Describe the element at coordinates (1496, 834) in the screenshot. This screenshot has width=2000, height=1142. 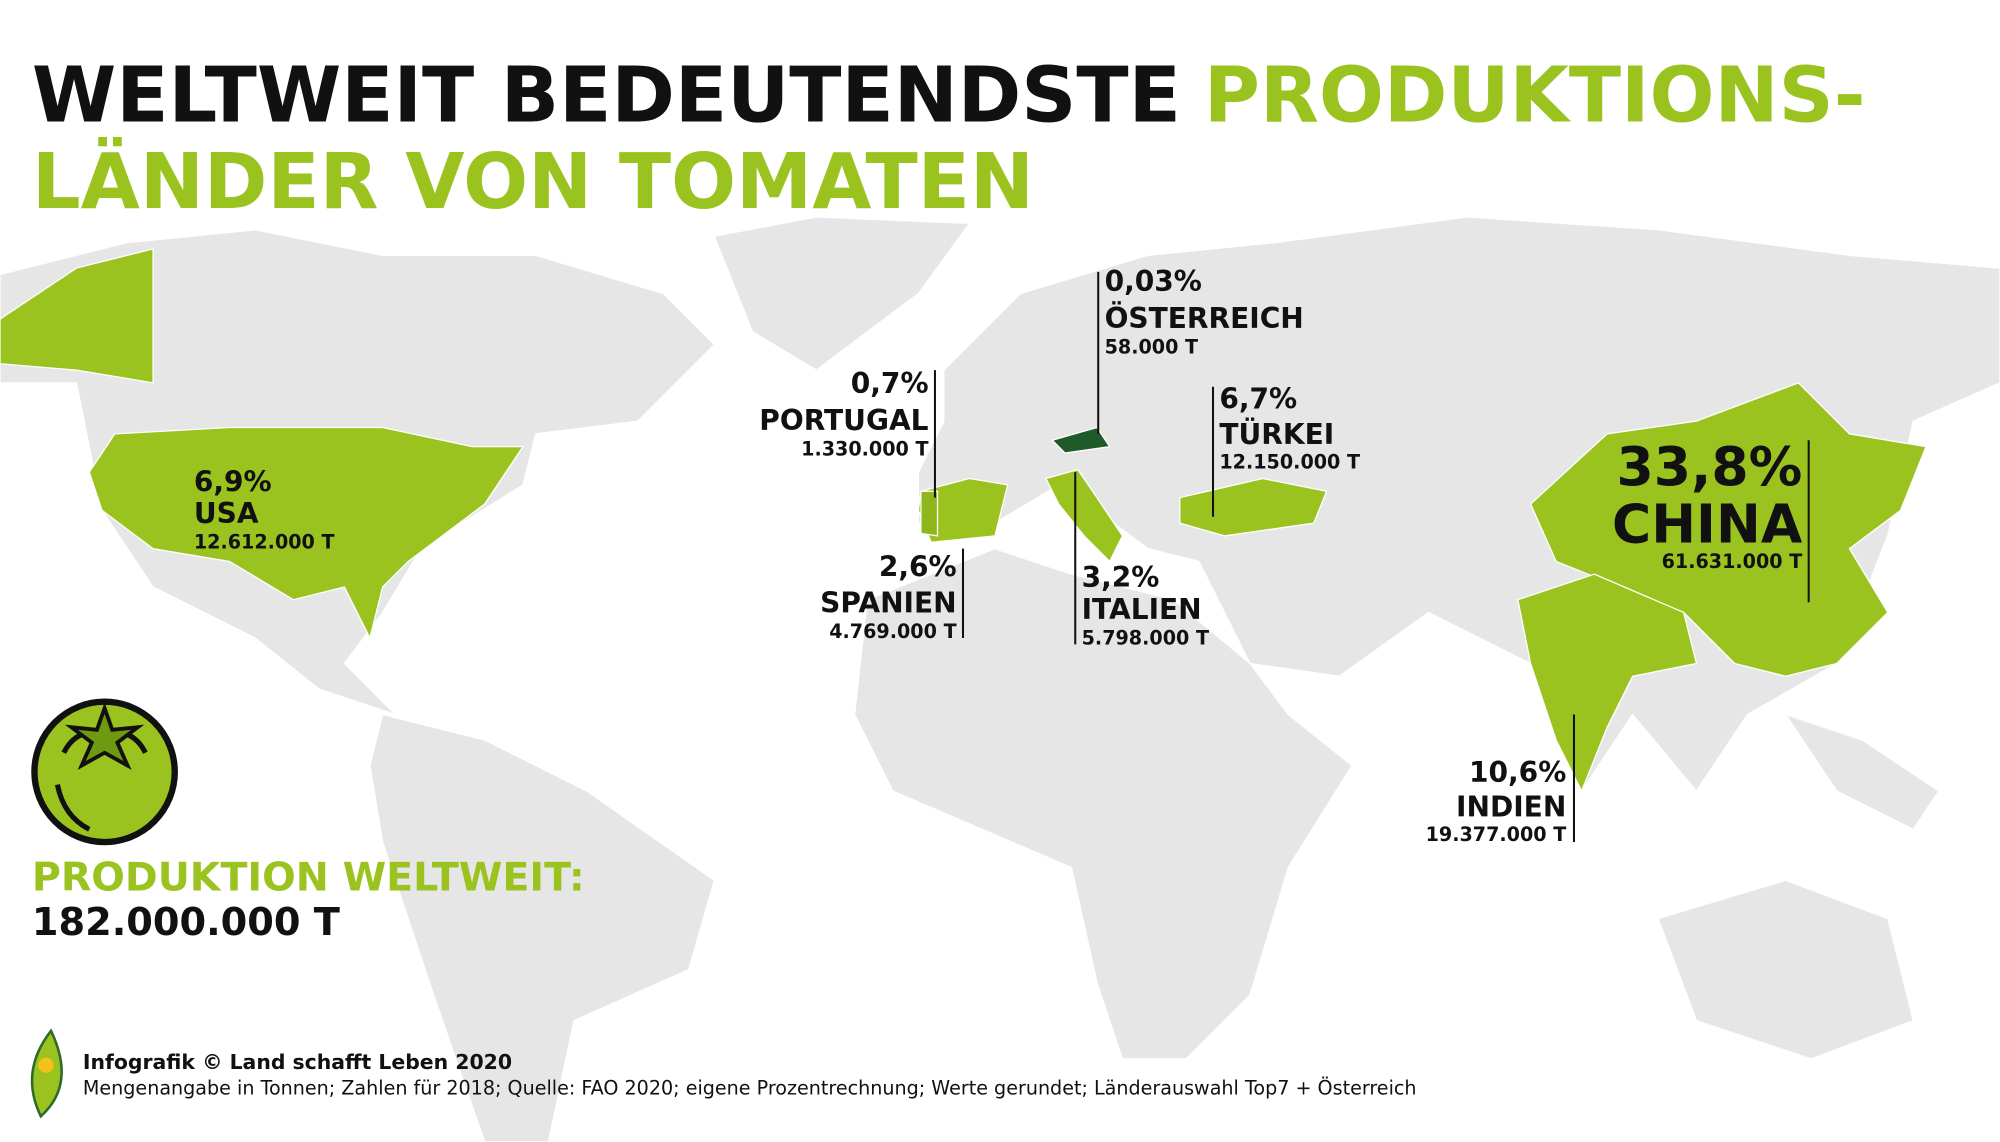
I see `country-amount: 19.377.000 T` at that location.